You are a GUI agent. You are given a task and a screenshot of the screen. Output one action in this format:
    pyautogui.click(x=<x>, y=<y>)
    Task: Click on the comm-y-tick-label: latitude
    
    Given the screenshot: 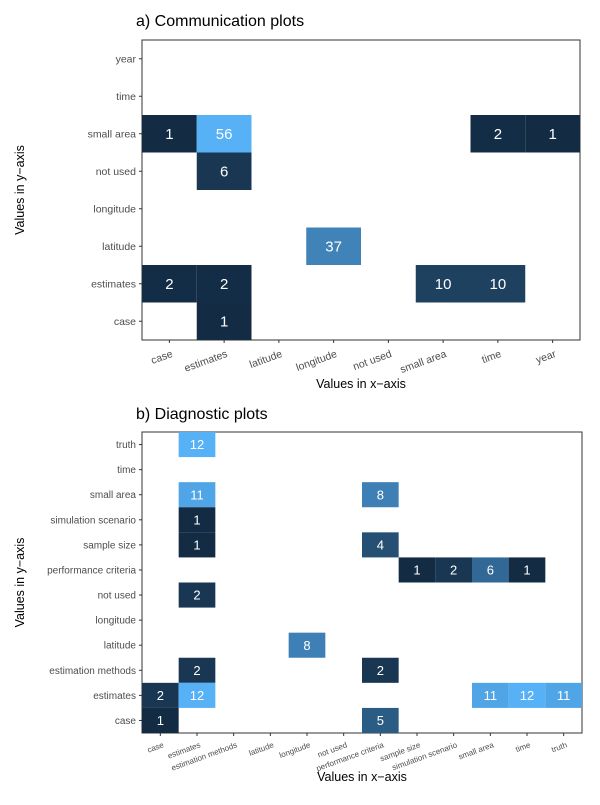 What is the action you would take?
    pyautogui.click(x=119, y=247)
    